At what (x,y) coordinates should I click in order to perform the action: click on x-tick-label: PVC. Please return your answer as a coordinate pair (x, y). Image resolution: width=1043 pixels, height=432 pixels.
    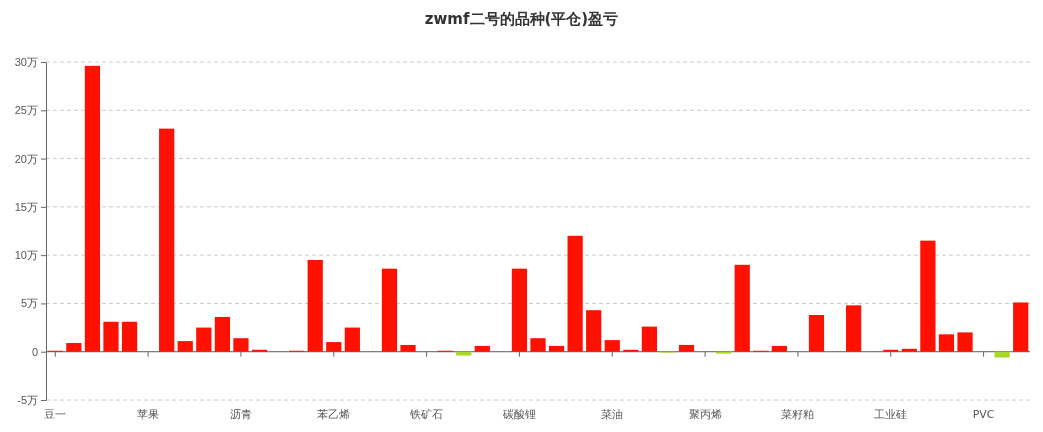
    Looking at the image, I should click on (983, 414).